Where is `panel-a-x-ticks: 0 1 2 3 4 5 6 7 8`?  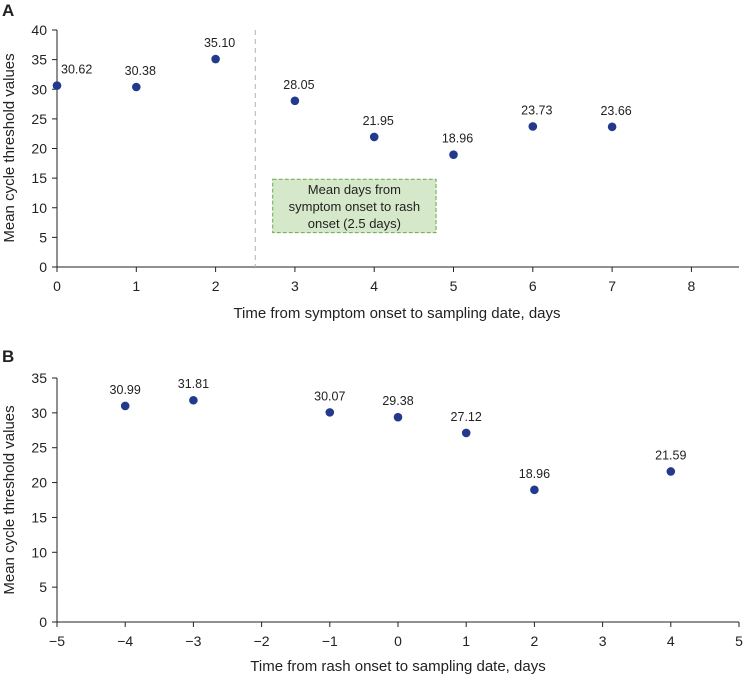 panel-a-x-ticks: 0 1 2 3 4 5 6 7 8 is located at coordinates (374, 280).